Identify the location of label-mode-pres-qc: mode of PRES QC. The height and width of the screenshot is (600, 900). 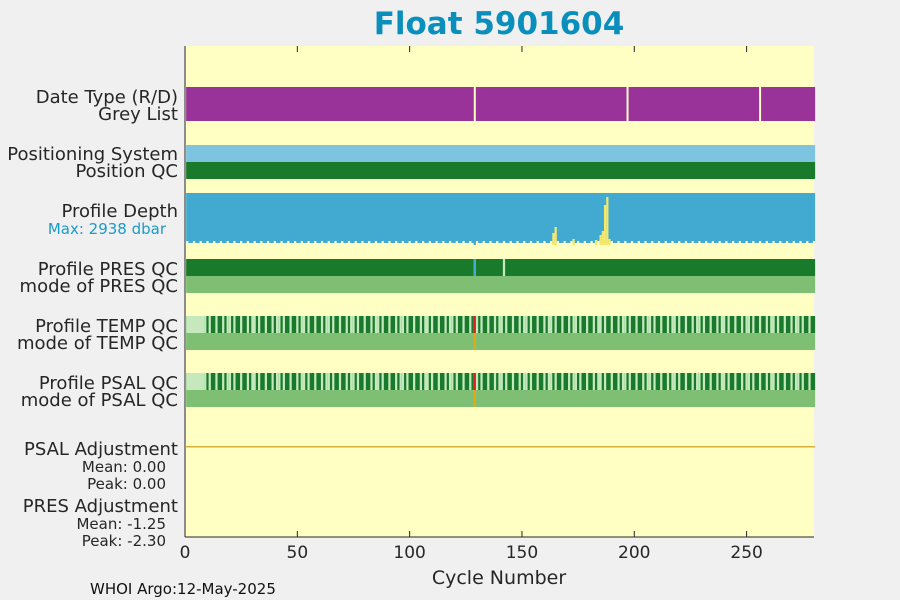
(99, 286).